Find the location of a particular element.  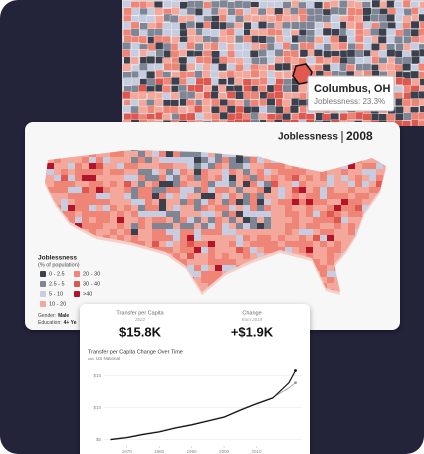

legend-label: 20 - 30 is located at coordinates (91, 274).